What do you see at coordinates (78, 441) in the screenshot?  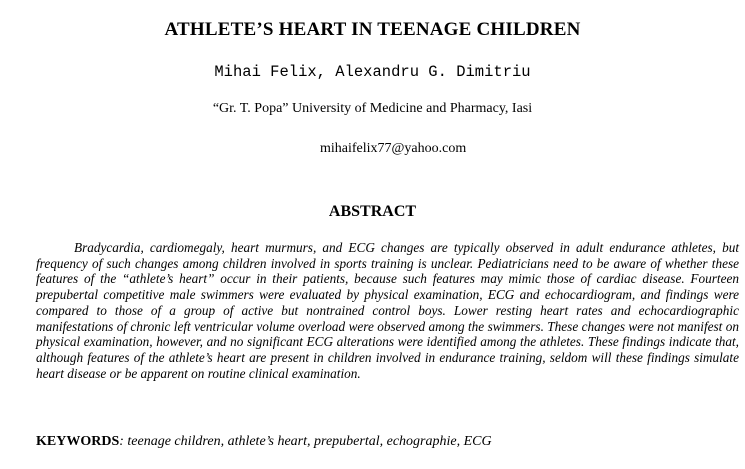 I see `keywords-label: KEYWORDS` at bounding box center [78, 441].